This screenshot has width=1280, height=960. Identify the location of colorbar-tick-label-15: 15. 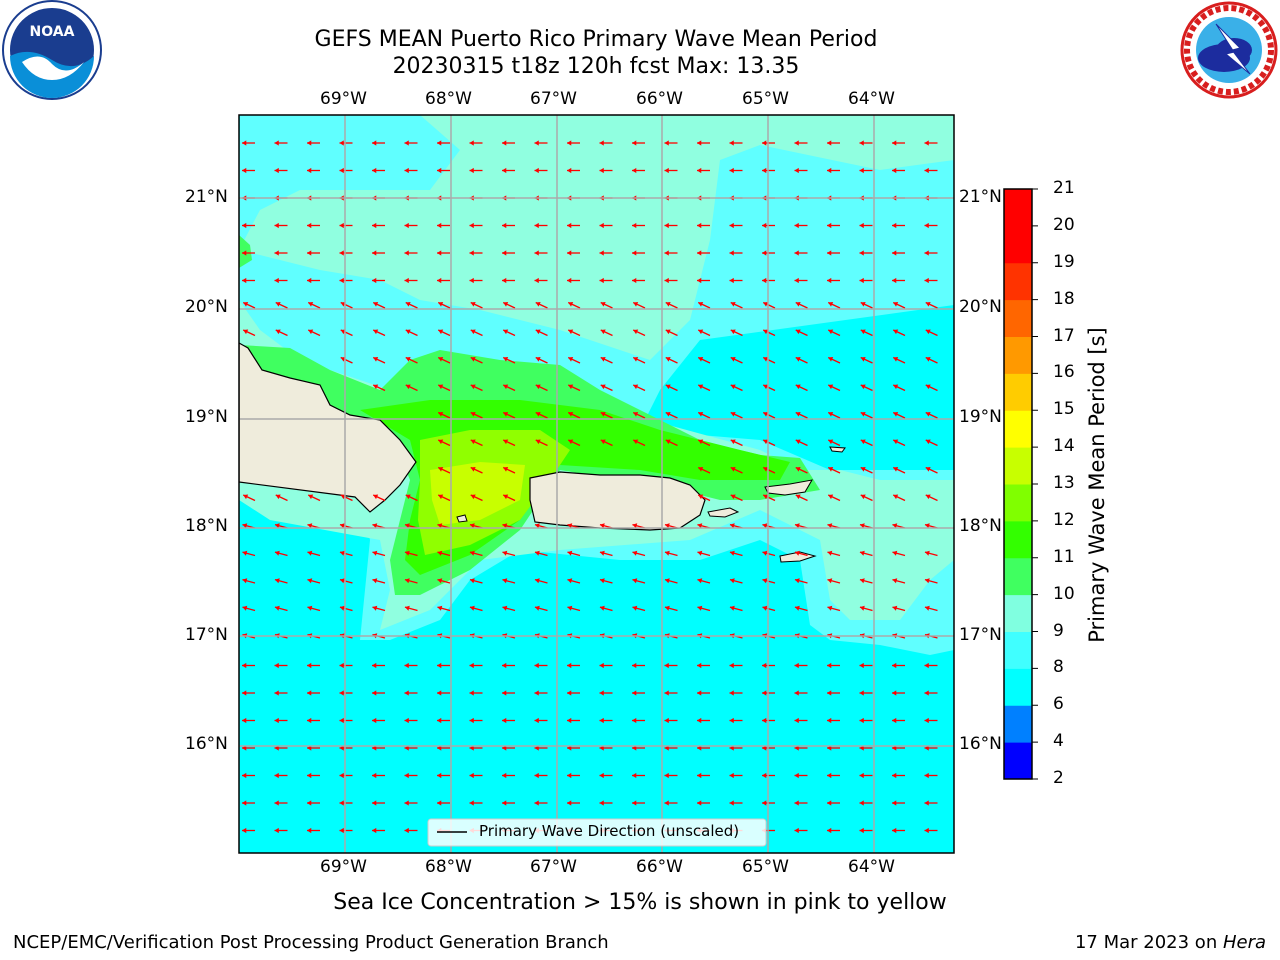
(1064, 409).